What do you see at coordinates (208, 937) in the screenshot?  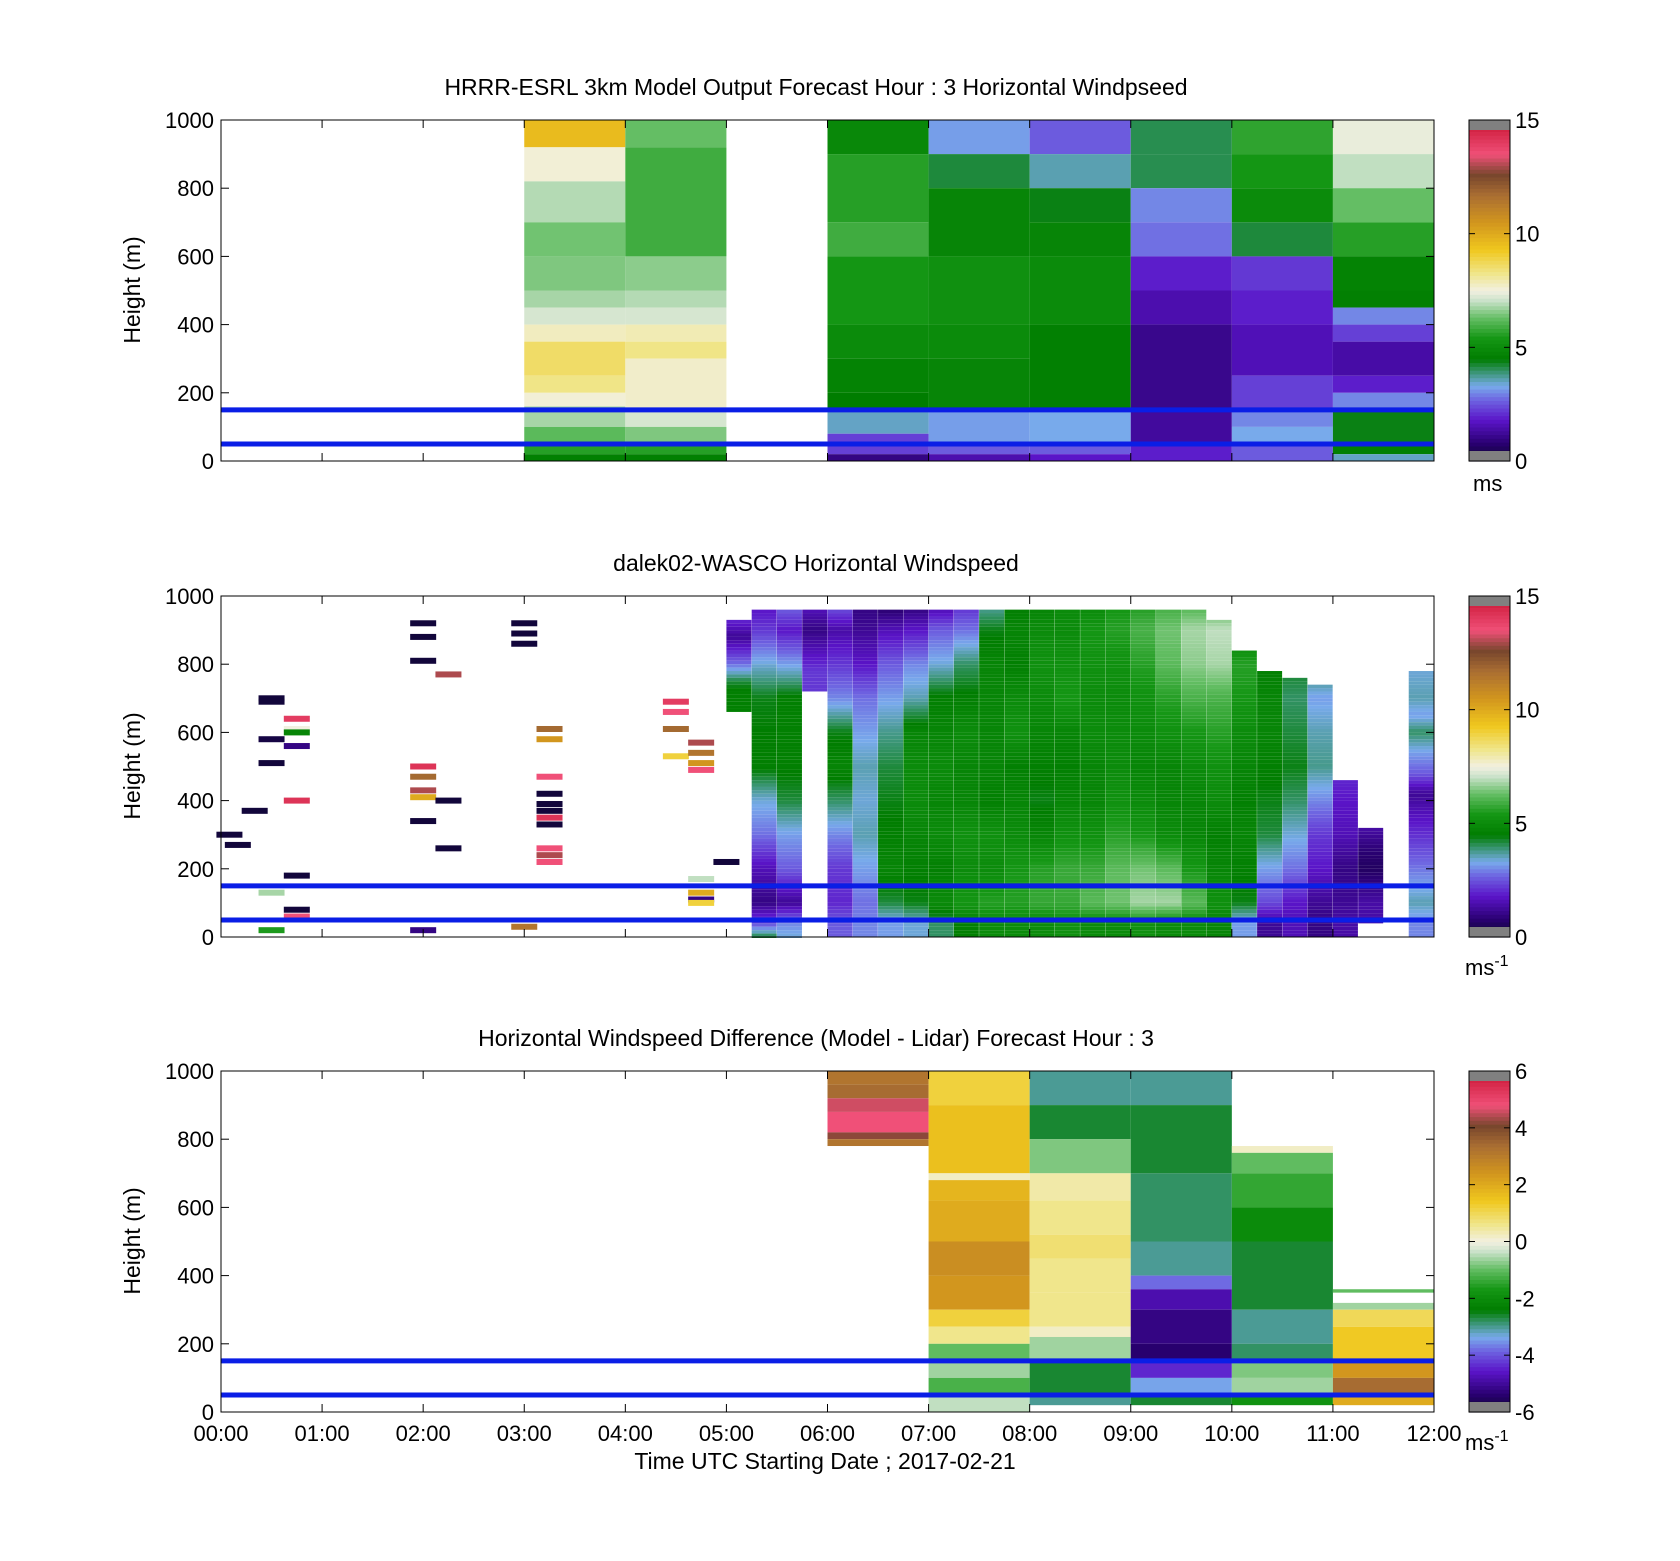 I see `y-tick-label: 0` at bounding box center [208, 937].